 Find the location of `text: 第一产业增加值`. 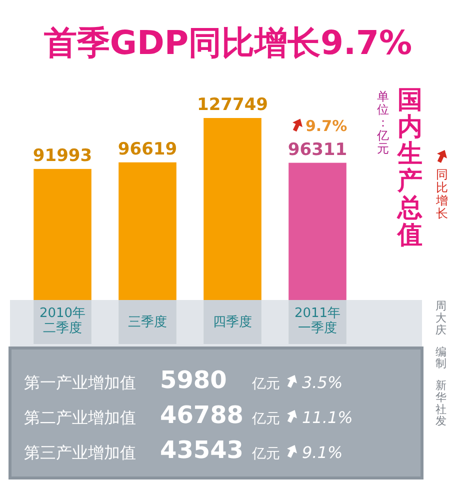

text: 第一产业增加值 is located at coordinates (80, 382).